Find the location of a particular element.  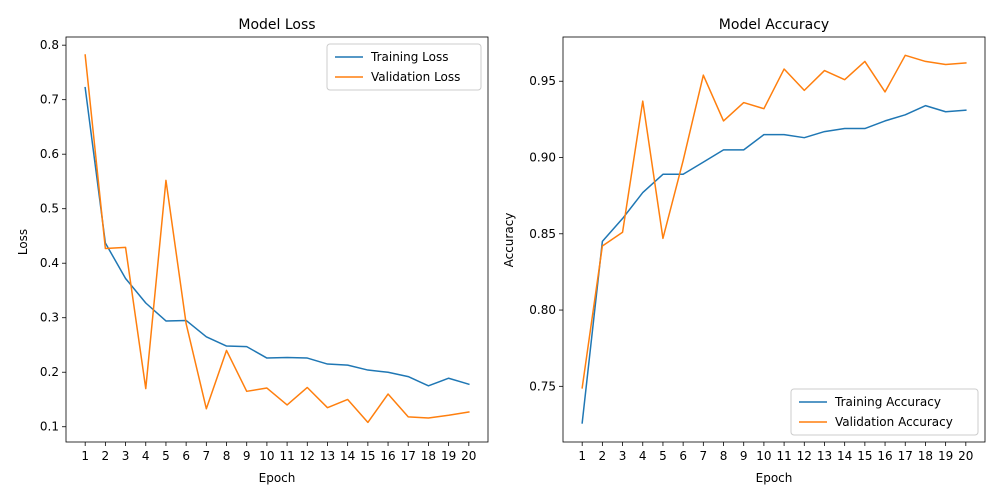

accuracy-legend-box is located at coordinates (884, 412).